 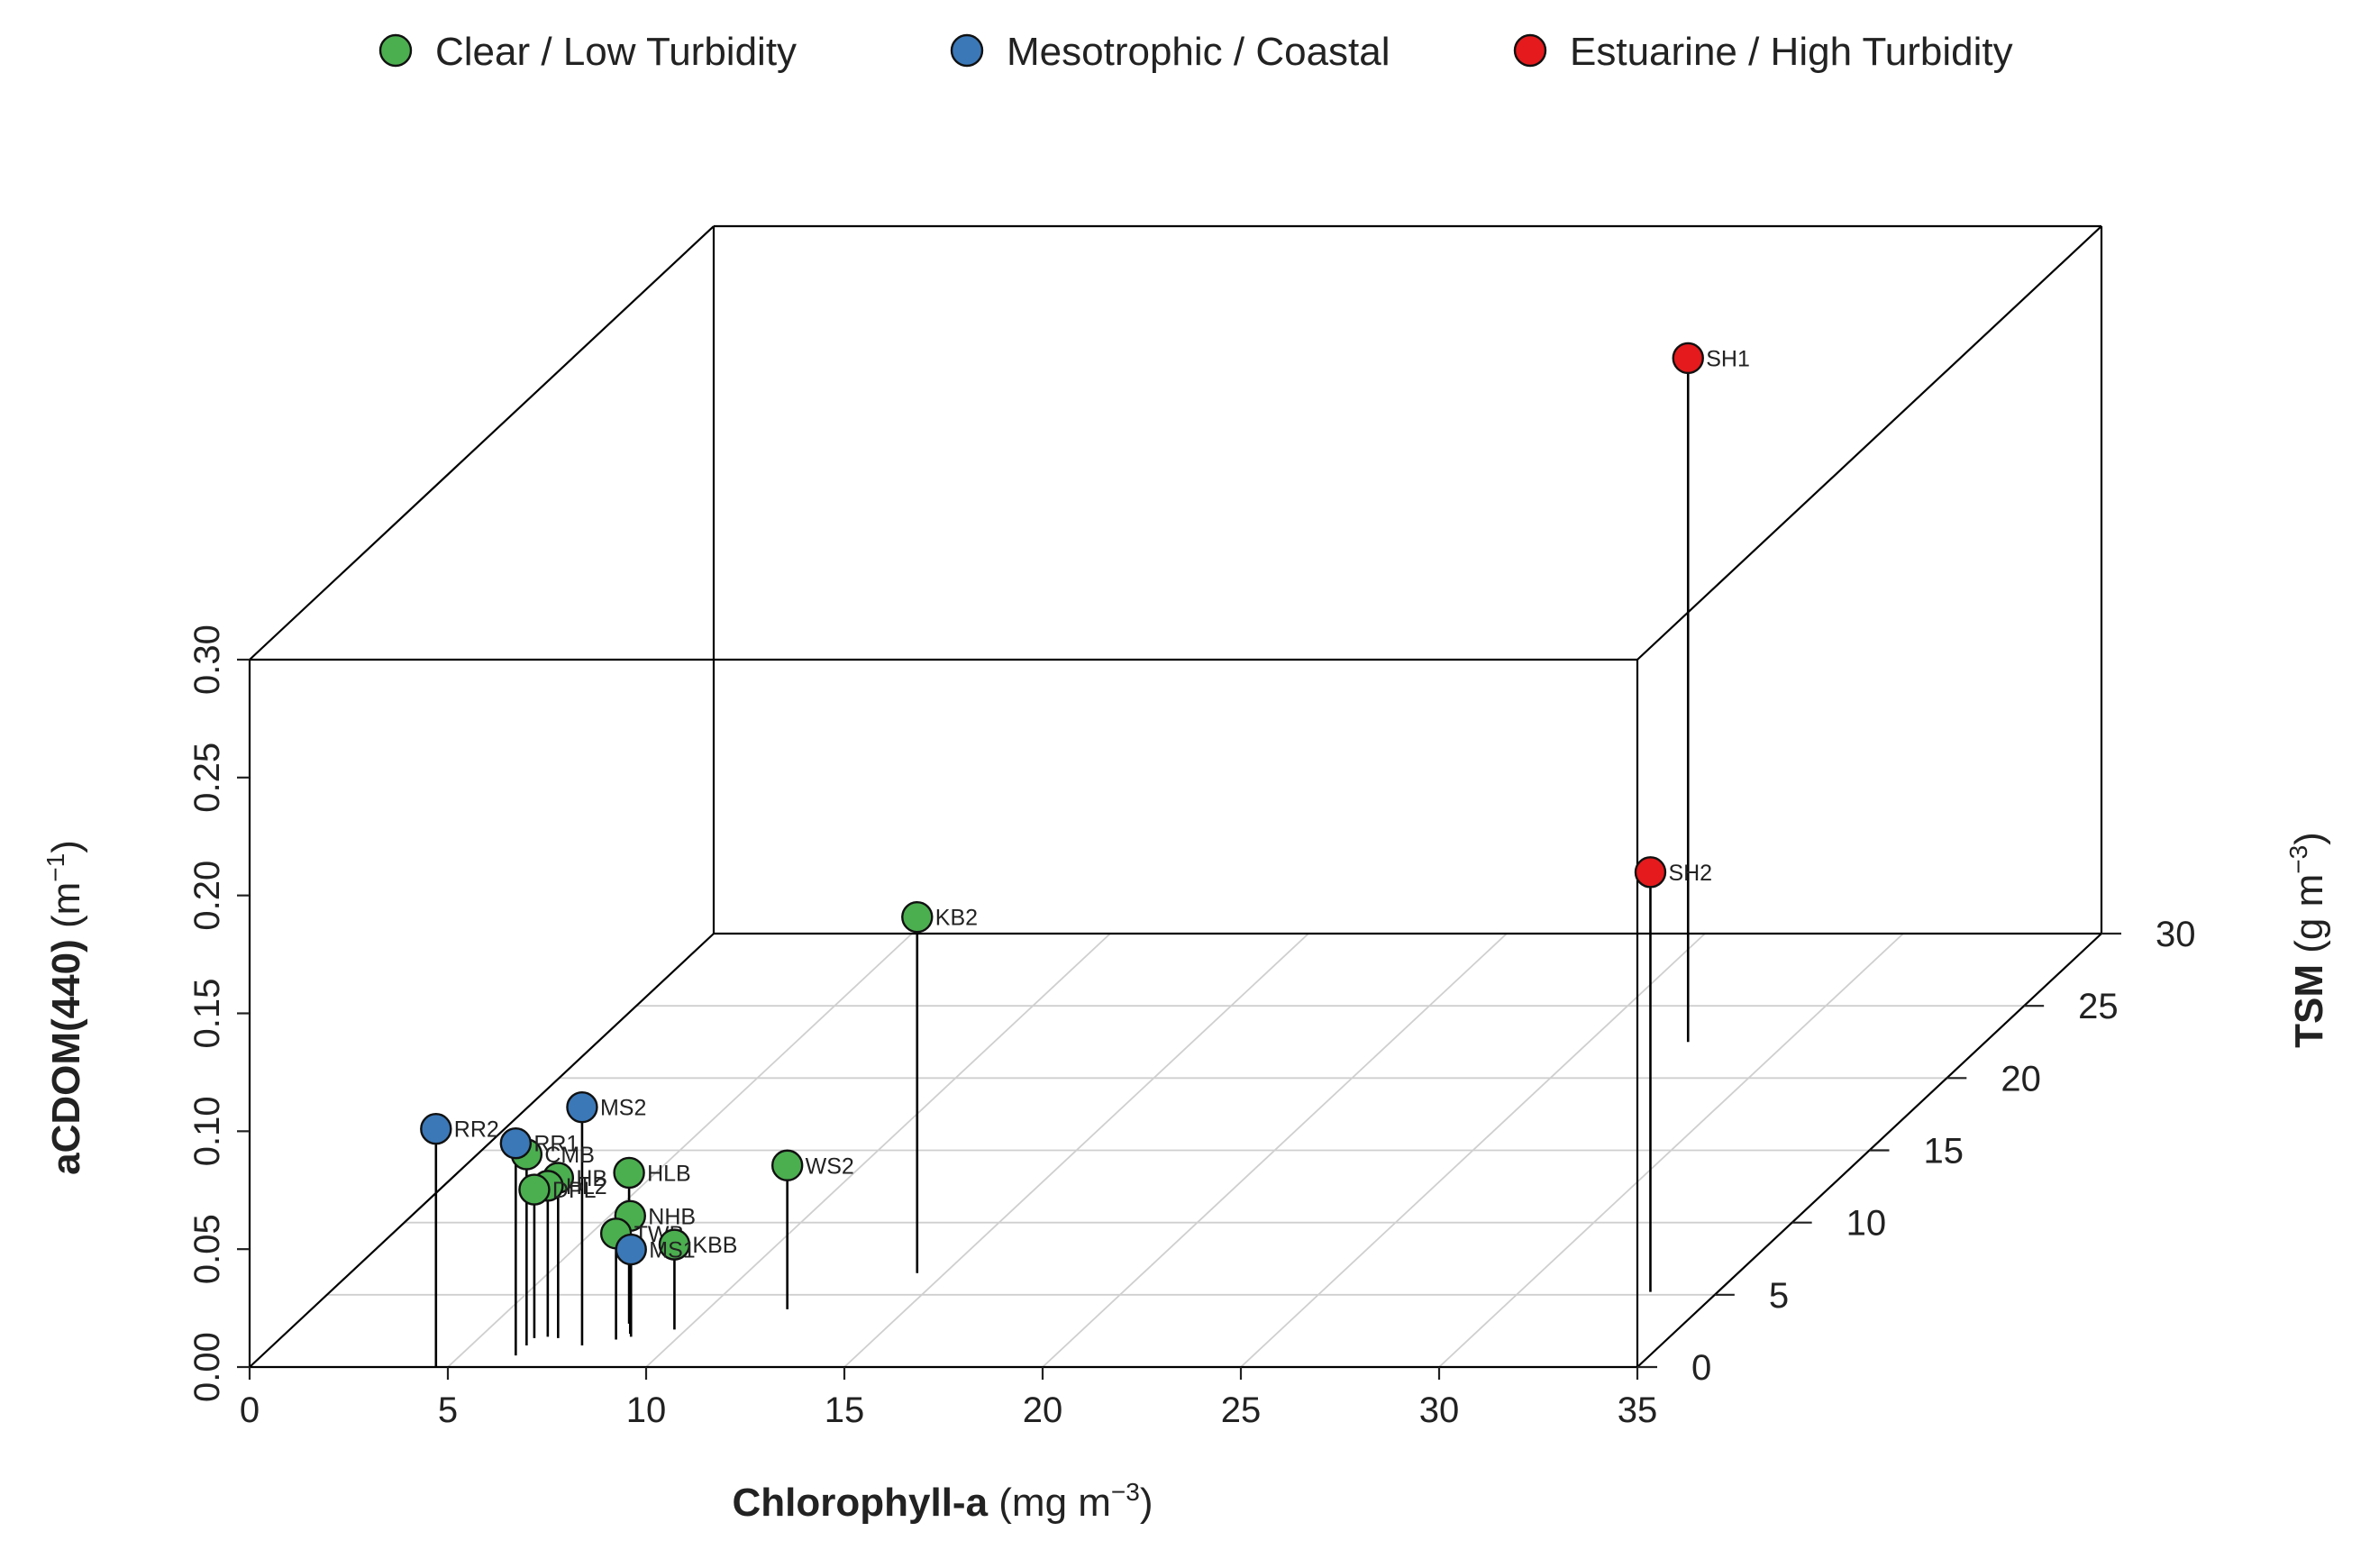 I want to click on z-tick-label: 0.10, so click(x=207, y=1131).